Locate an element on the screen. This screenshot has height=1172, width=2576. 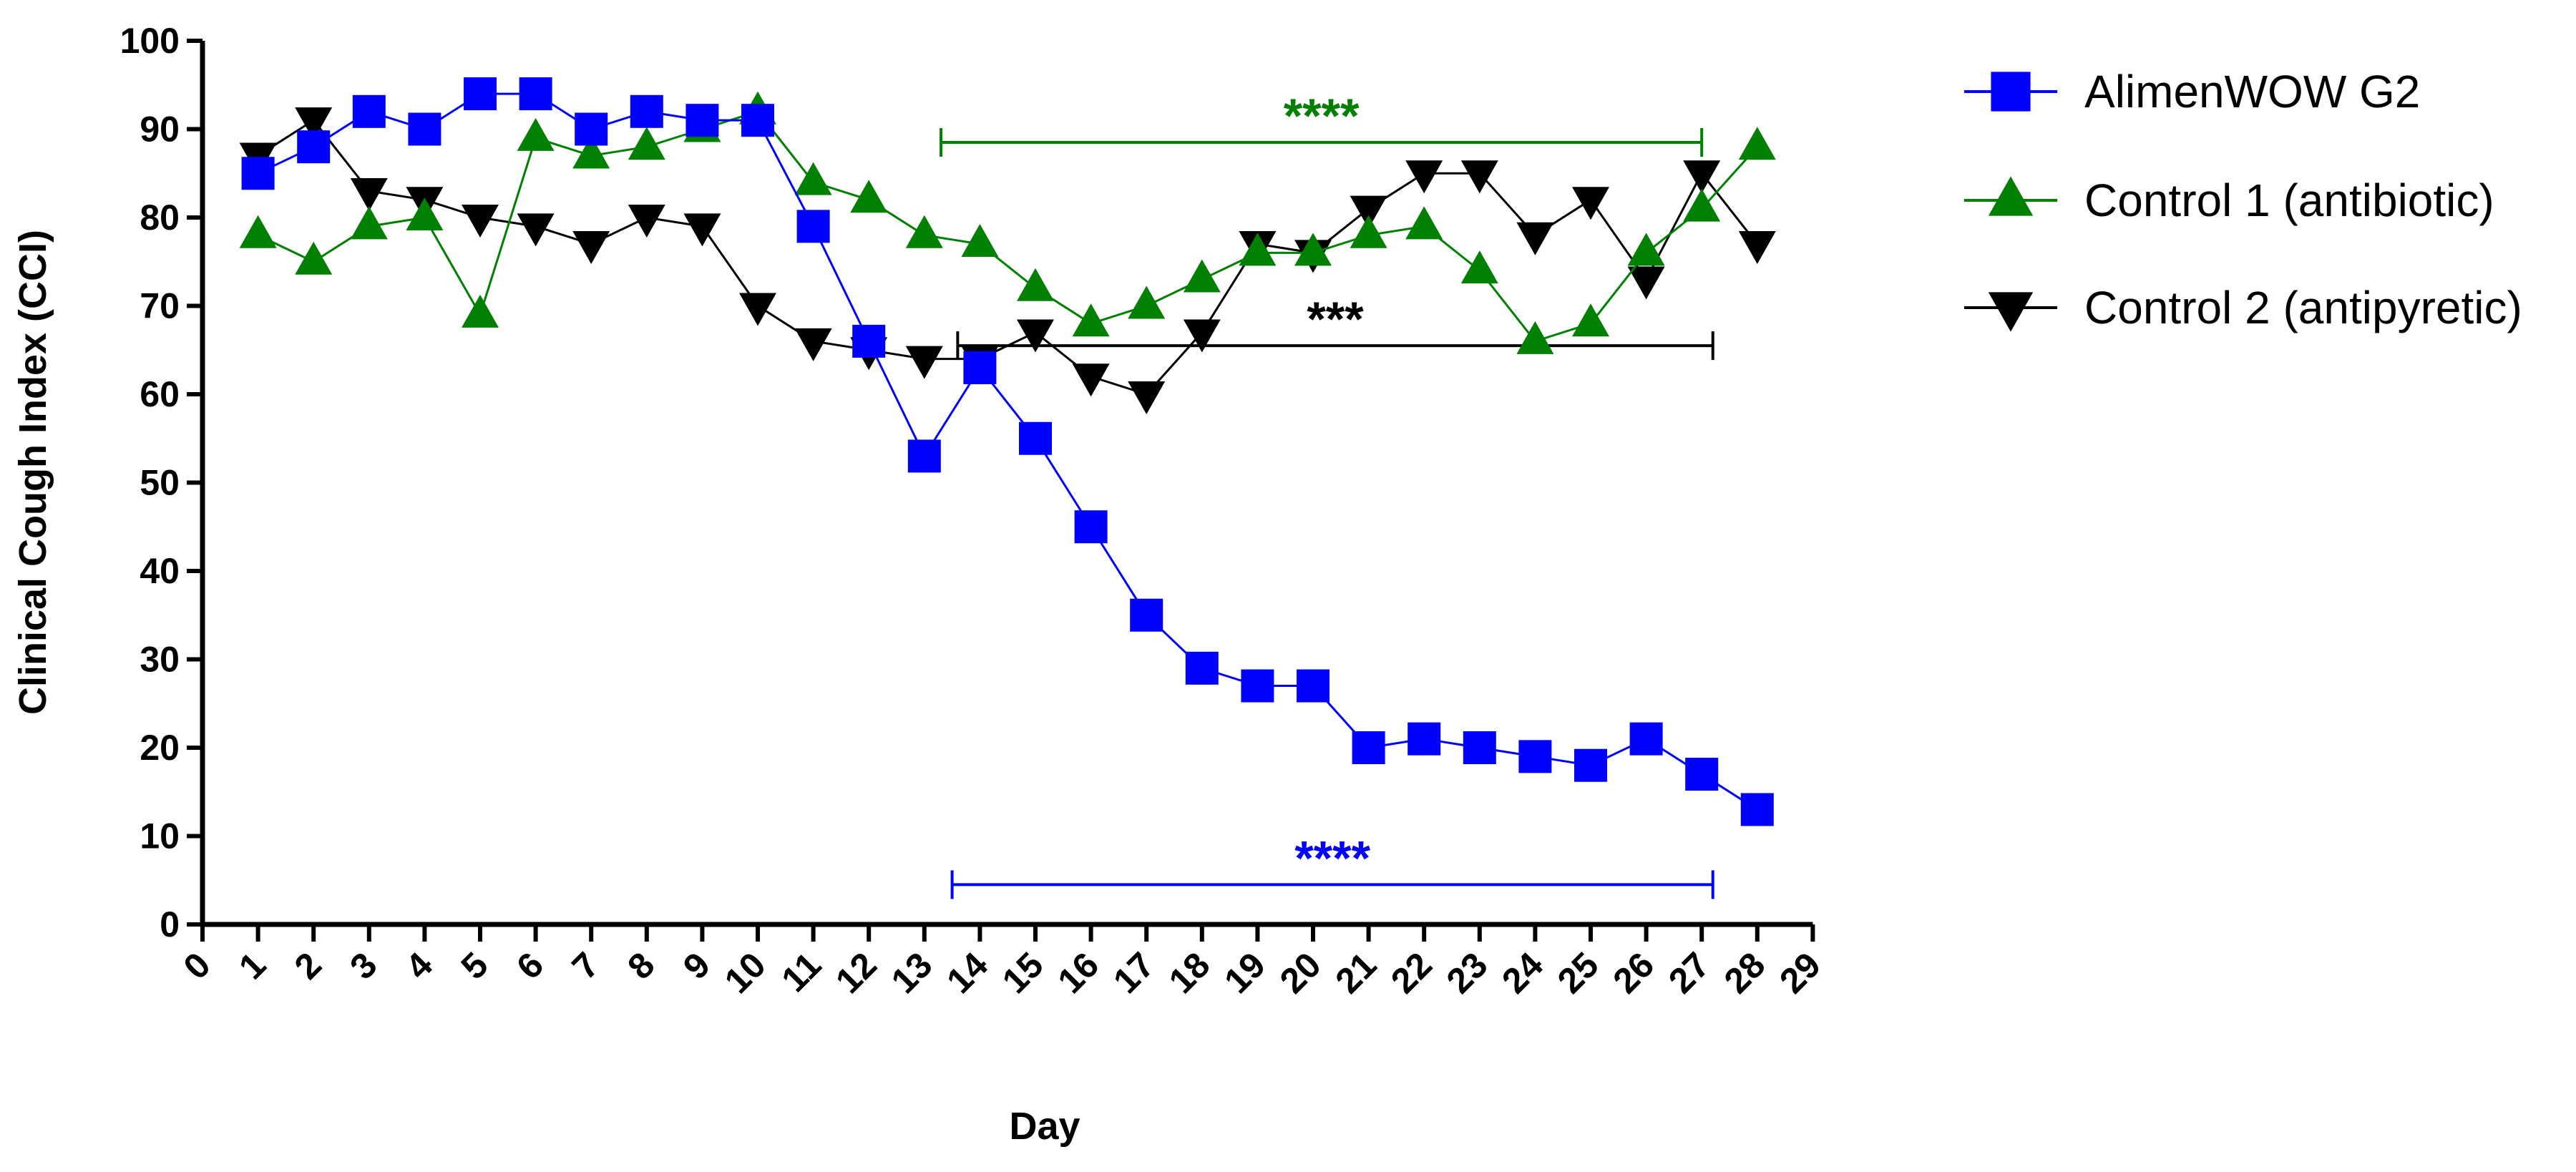
x-tick-label: 1 is located at coordinates (252, 966).